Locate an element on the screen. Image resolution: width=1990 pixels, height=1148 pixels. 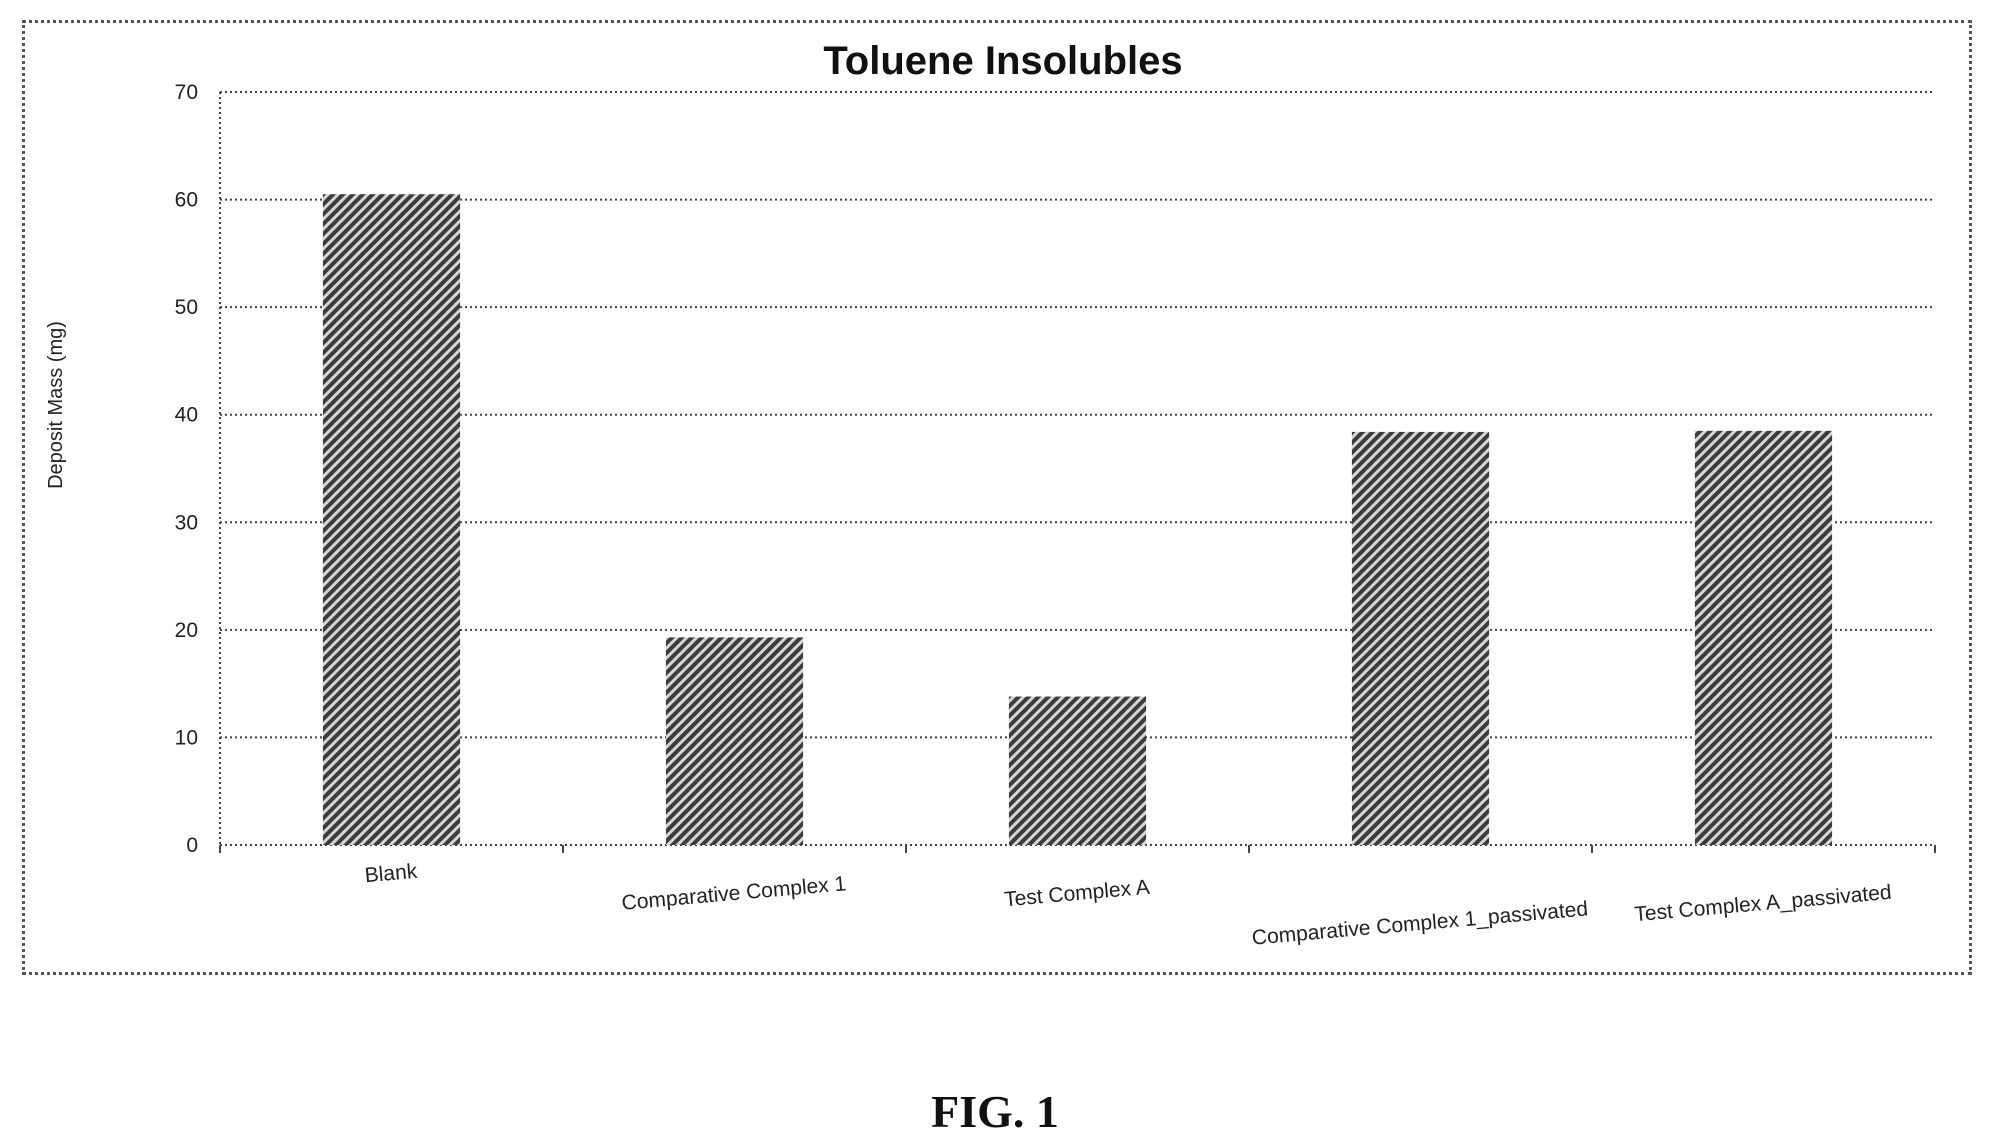
y-tick-label: 30 is located at coordinates (186, 522).